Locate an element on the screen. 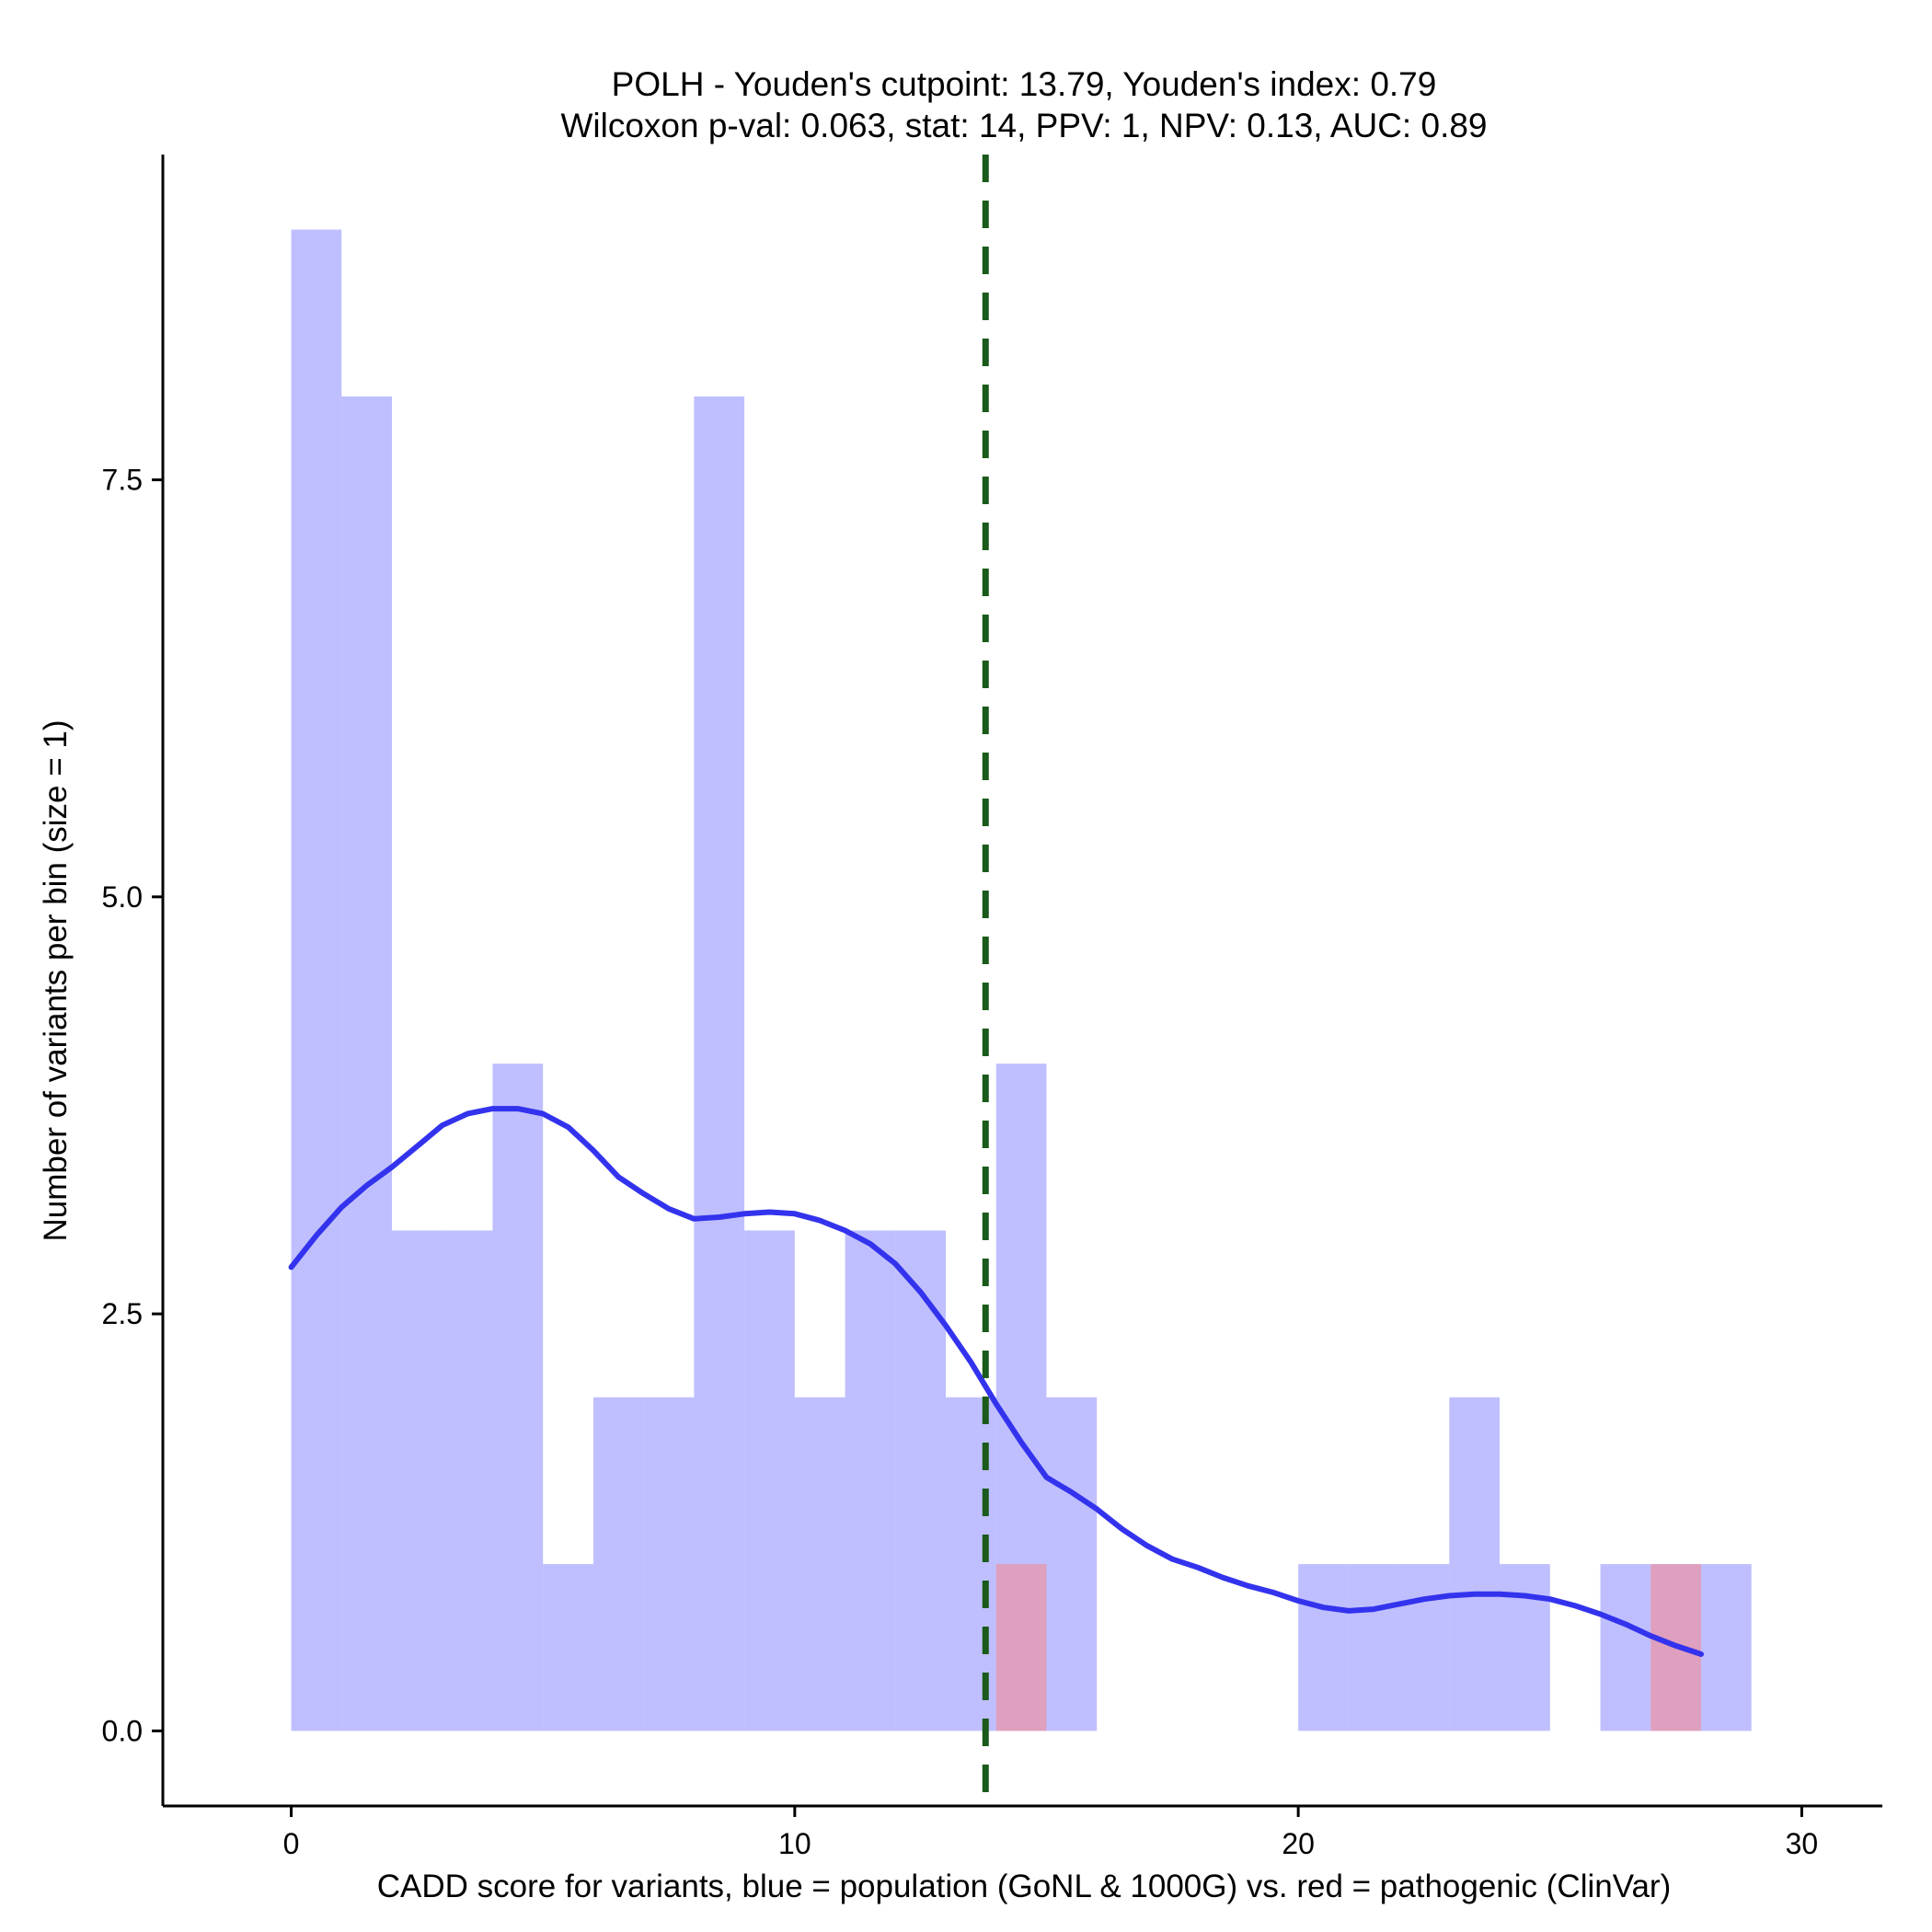  y-tick-label-0.0: 0.0 is located at coordinates (122, 1730).